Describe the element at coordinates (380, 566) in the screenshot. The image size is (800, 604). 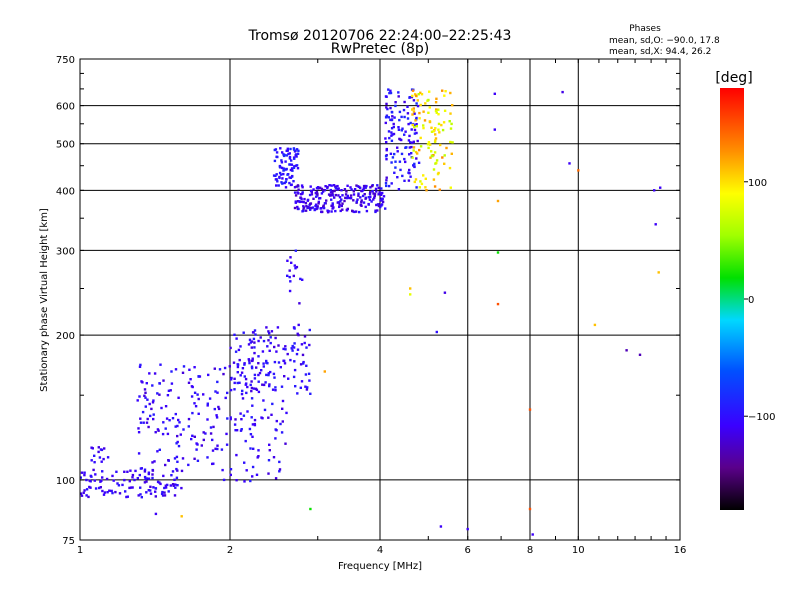
I see `x-axis-label: Frequency [MHz]` at that location.